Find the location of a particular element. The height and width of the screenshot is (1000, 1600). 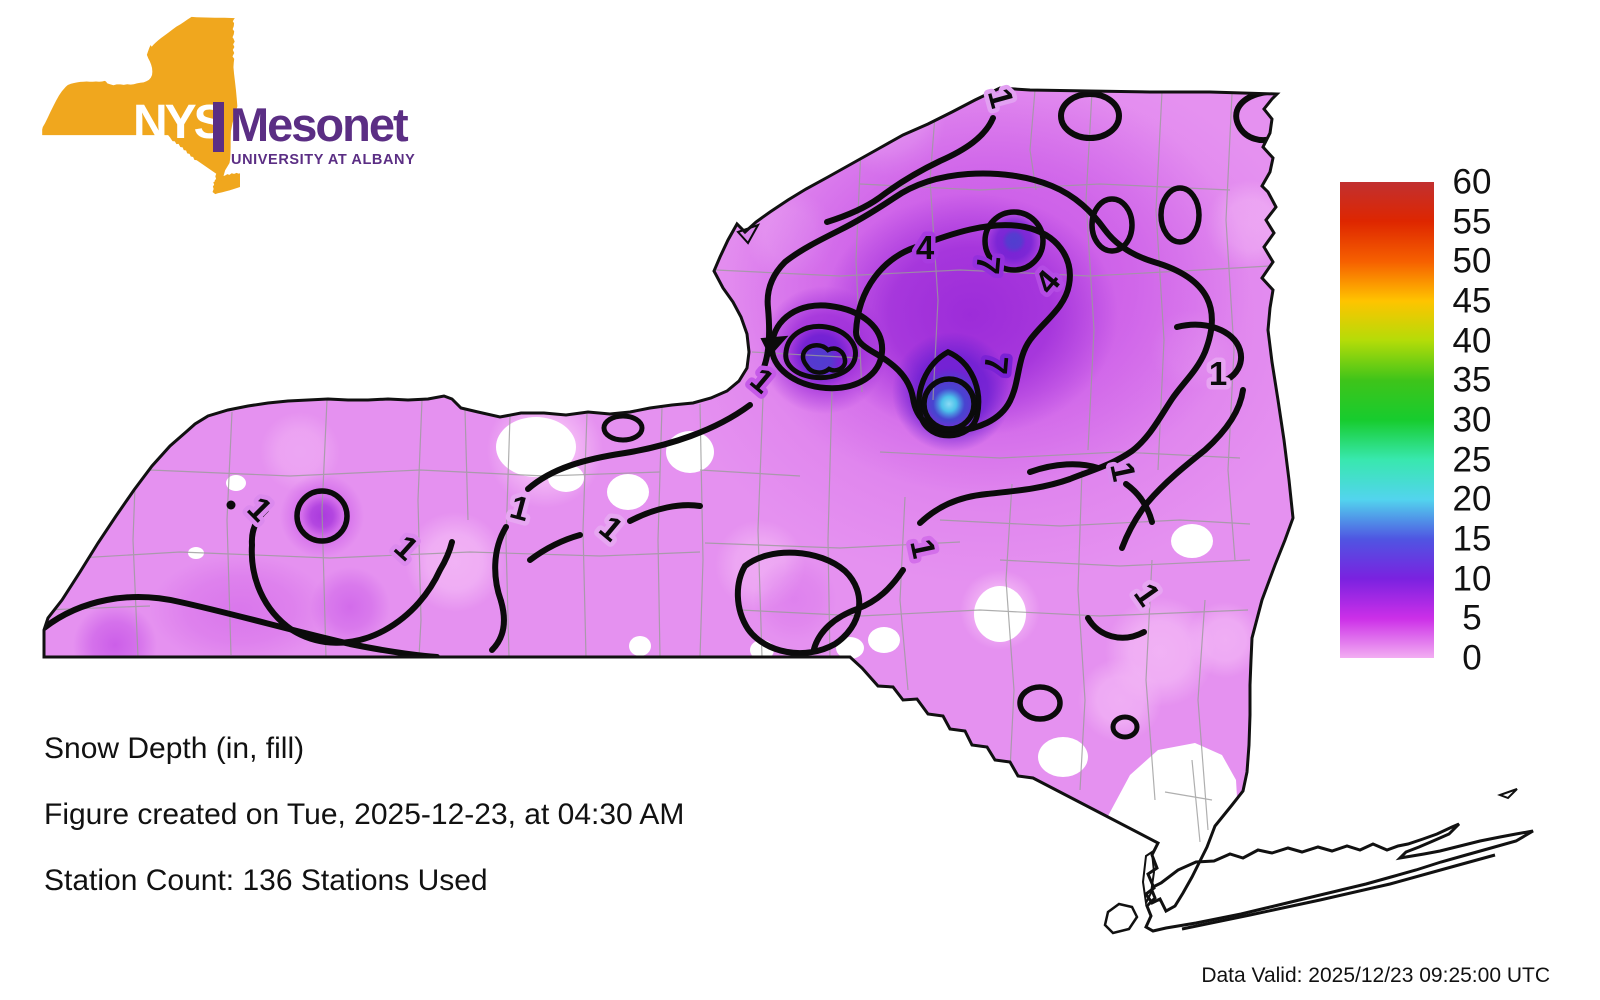

colorbar-tick-label: 50 is located at coordinates (1472, 261).